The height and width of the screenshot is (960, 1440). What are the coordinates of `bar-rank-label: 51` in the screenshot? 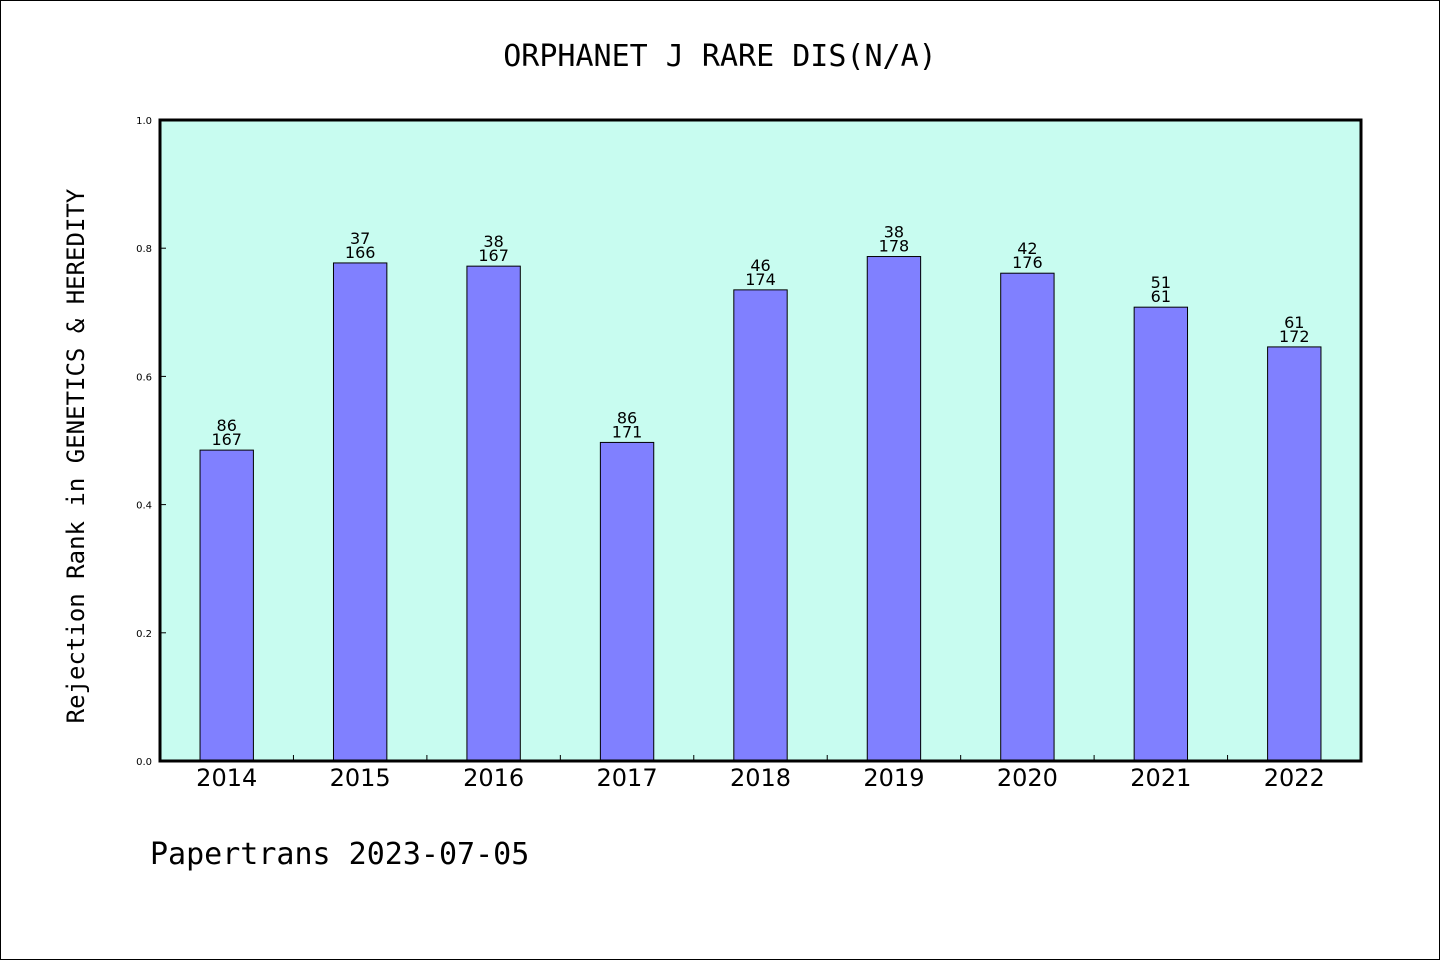 It's located at (1161, 282).